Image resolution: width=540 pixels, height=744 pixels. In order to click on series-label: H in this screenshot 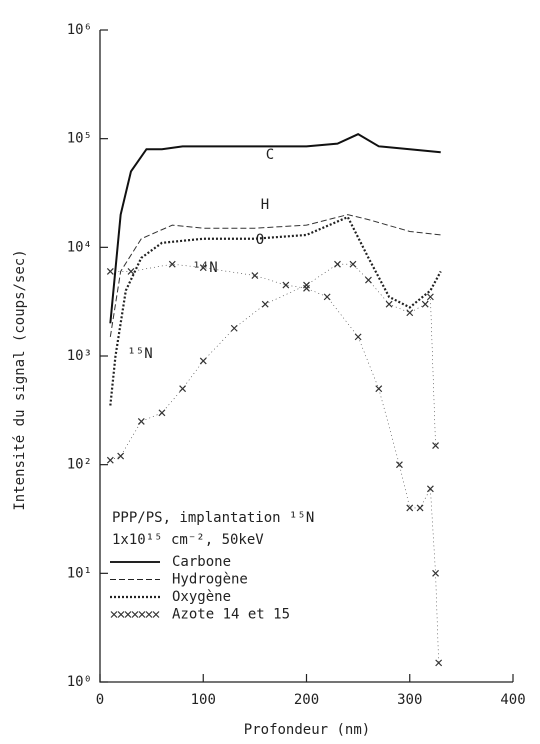, I will do `click(265, 205)`.